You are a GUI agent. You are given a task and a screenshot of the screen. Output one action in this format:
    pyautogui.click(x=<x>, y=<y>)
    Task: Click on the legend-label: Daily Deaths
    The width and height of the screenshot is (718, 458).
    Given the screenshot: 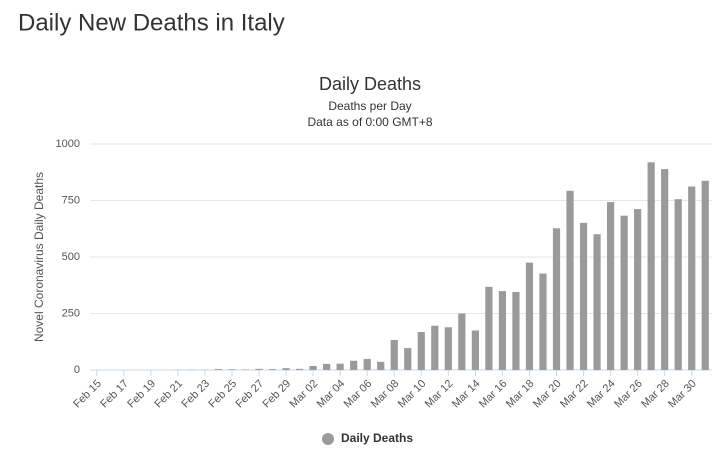 What is the action you would take?
    pyautogui.click(x=377, y=438)
    